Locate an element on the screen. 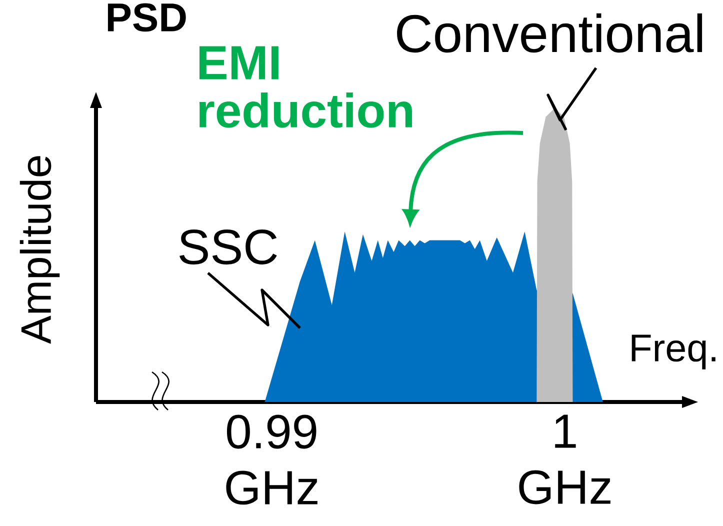 The width and height of the screenshot is (723, 526). annotation: SSC is located at coordinates (228, 247).